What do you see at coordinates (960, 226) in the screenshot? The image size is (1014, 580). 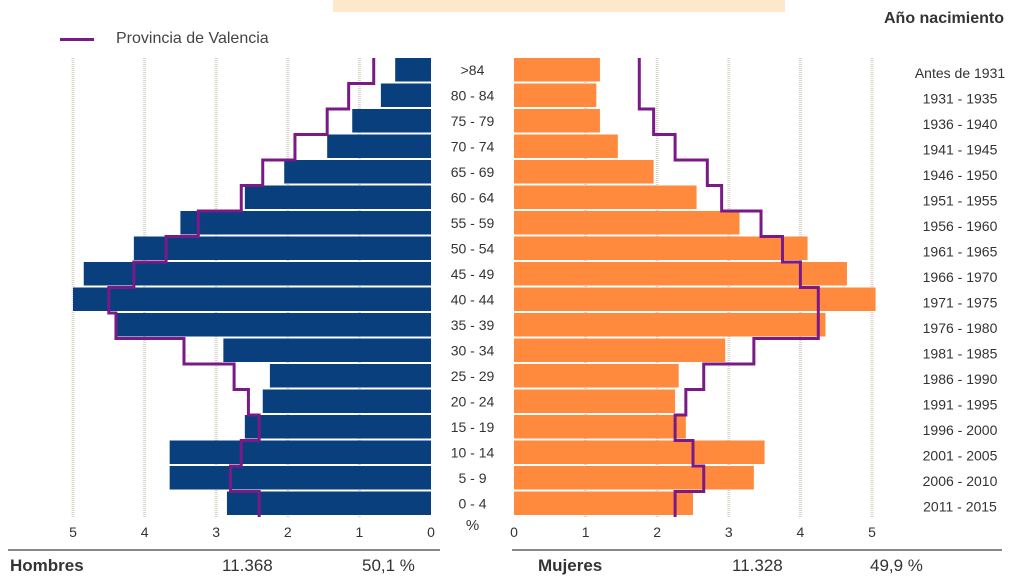 I see `birth-year-label: 1956 - 1960` at bounding box center [960, 226].